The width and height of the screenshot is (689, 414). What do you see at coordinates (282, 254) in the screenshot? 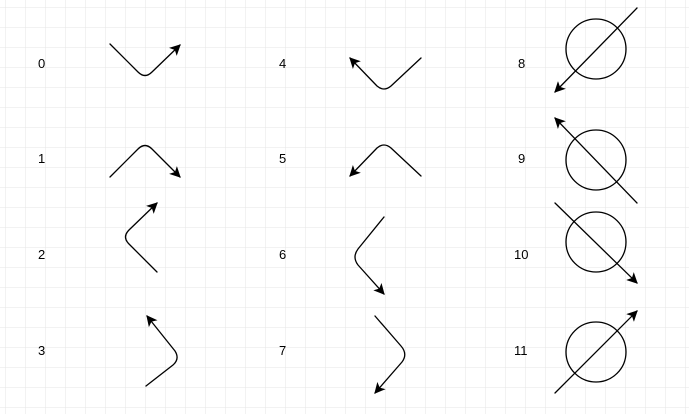
I see `label-6: 6` at bounding box center [282, 254].